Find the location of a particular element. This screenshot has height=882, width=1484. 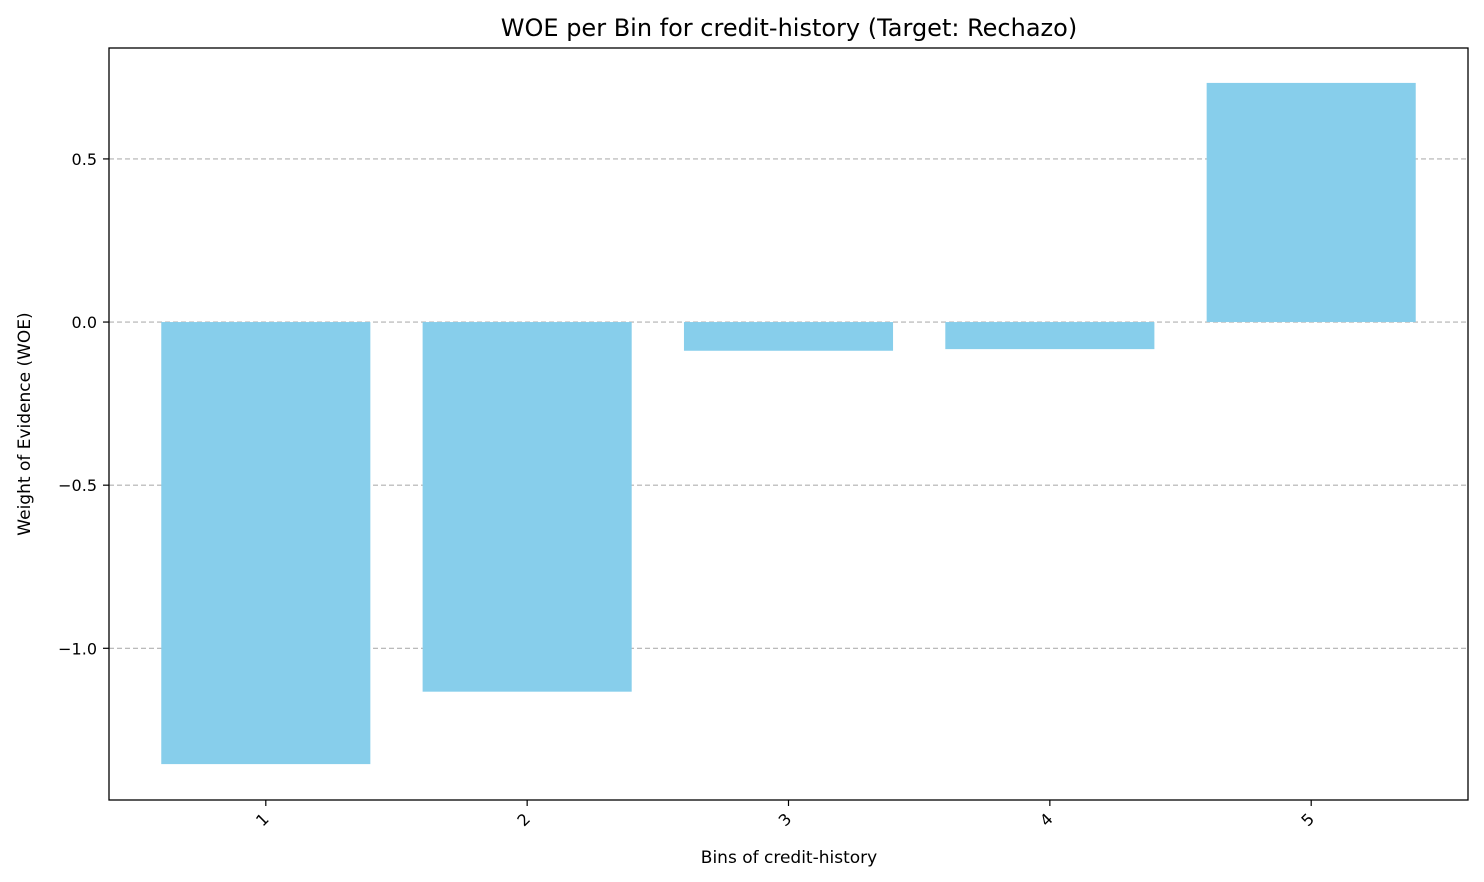

y-tick-label: 0.5 is located at coordinates (84, 159).